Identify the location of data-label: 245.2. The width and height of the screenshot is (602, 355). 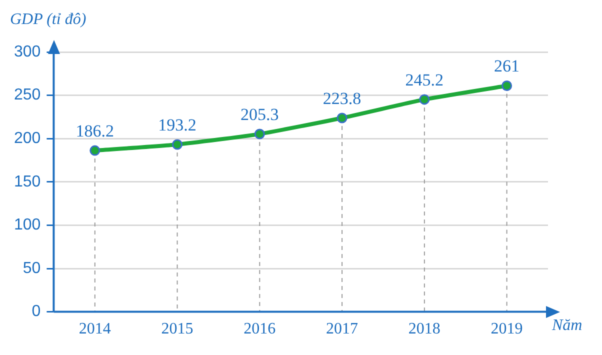
(424, 80).